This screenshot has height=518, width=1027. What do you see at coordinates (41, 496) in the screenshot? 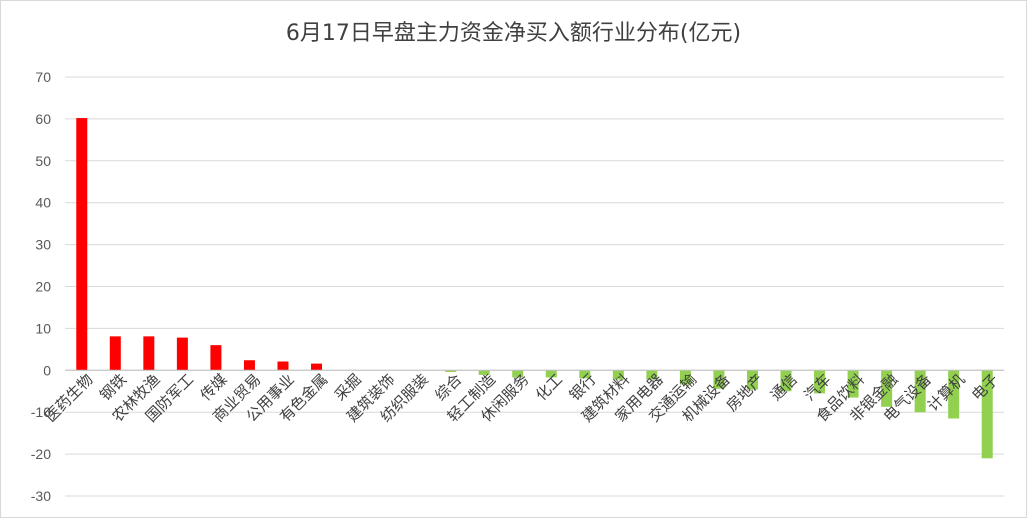
I see `y-tick-label: -30` at bounding box center [41, 496].